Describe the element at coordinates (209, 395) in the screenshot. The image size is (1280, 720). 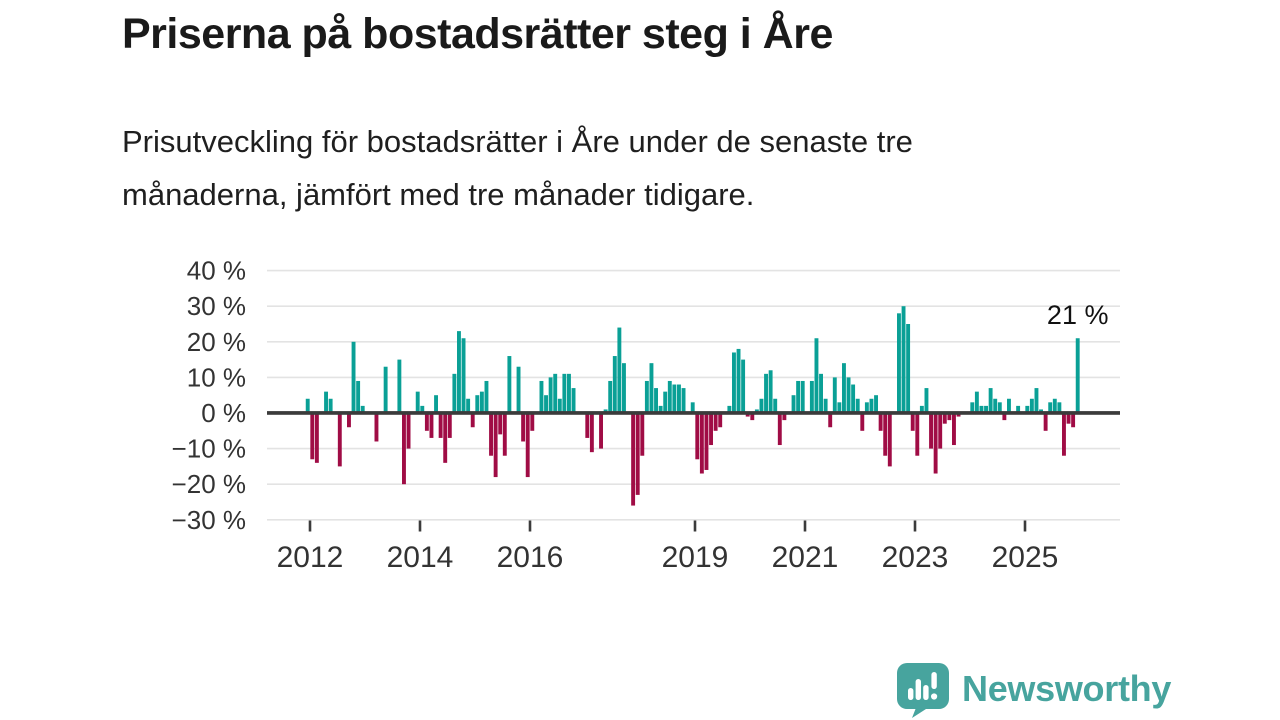
I see `y-axis-labels: 40 % 30 % 20 % 10 % 0 % −10 % −20 % −30 %` at that location.